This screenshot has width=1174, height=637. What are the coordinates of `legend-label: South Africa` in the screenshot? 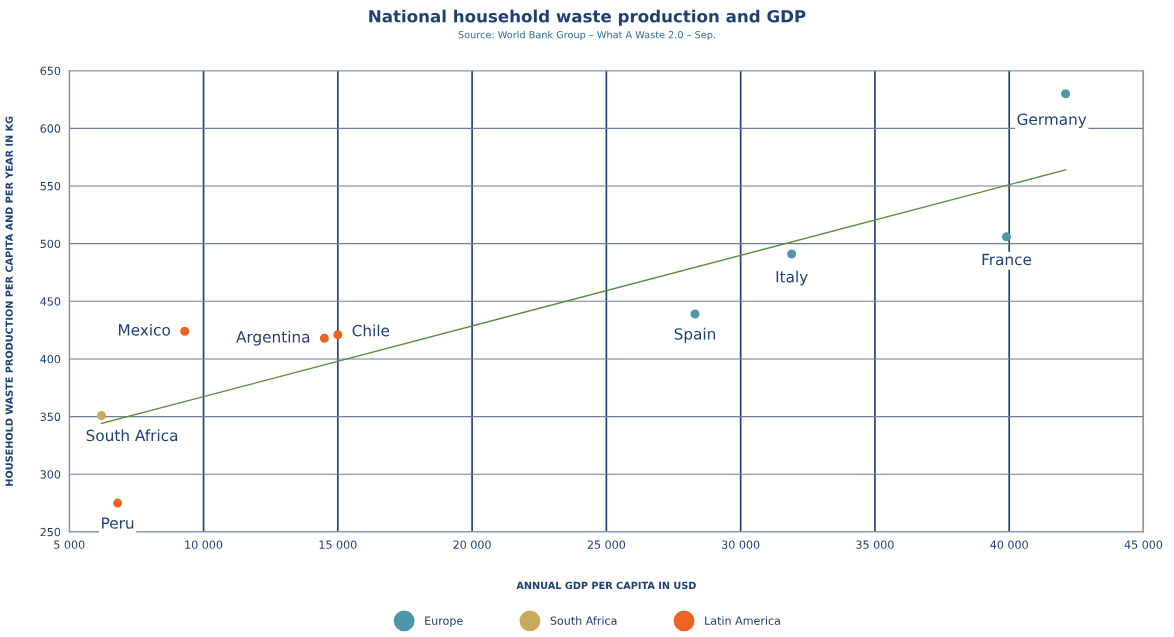 It's located at (583, 620).